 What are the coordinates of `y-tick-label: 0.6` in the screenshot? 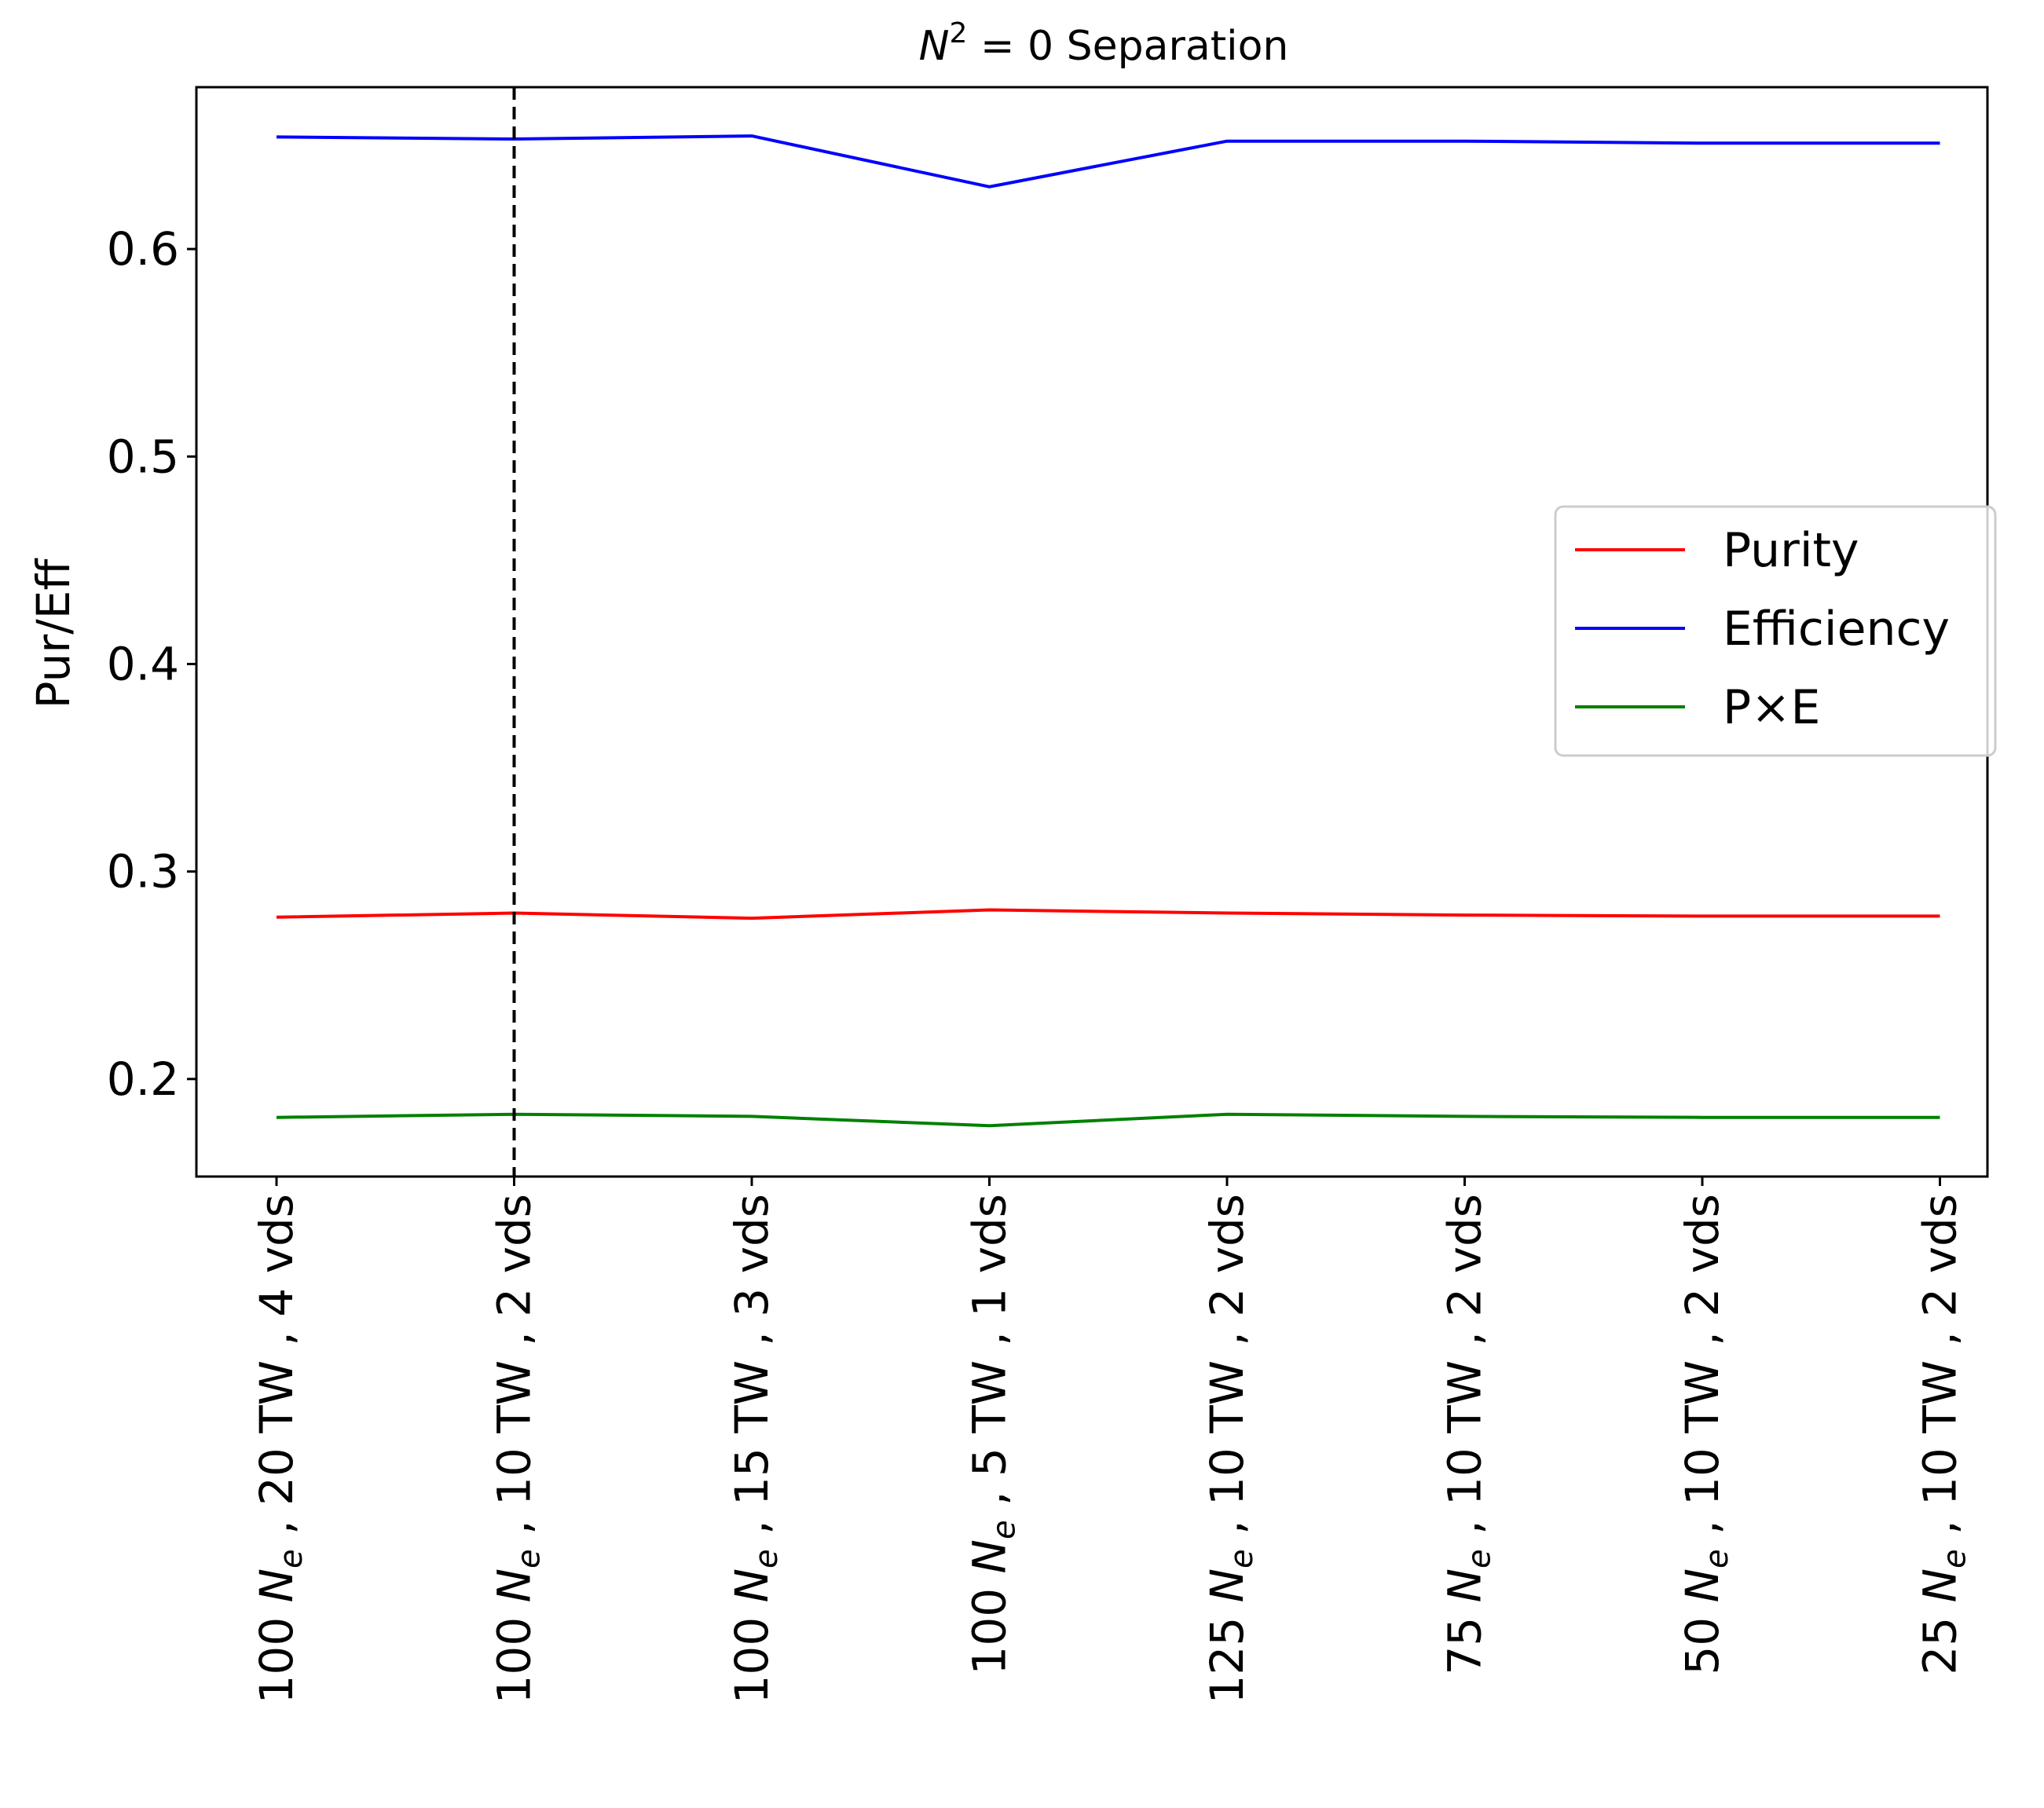 It's located at (143, 249).